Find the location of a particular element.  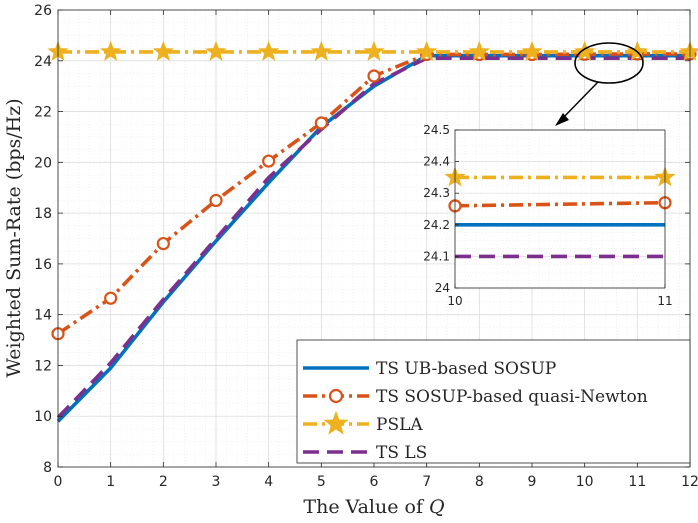

legend-label-psla: PSLA is located at coordinates (399, 425).